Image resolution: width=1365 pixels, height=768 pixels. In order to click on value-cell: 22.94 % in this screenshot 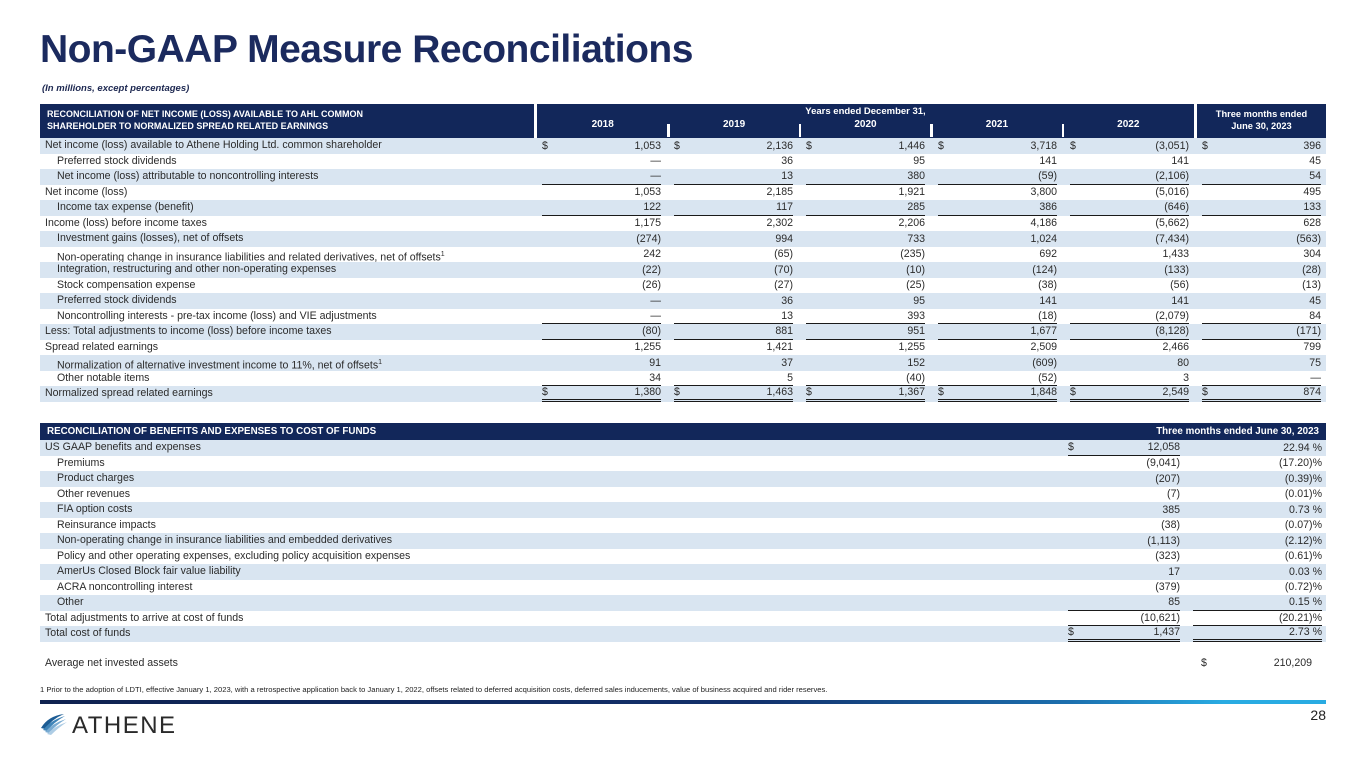, I will do `click(1255, 448)`.